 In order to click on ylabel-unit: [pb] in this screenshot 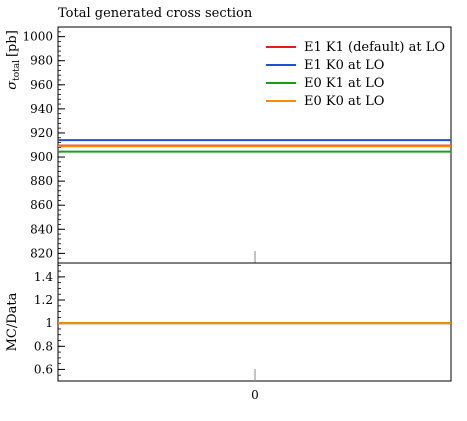, I will do `click(12, 43)`.